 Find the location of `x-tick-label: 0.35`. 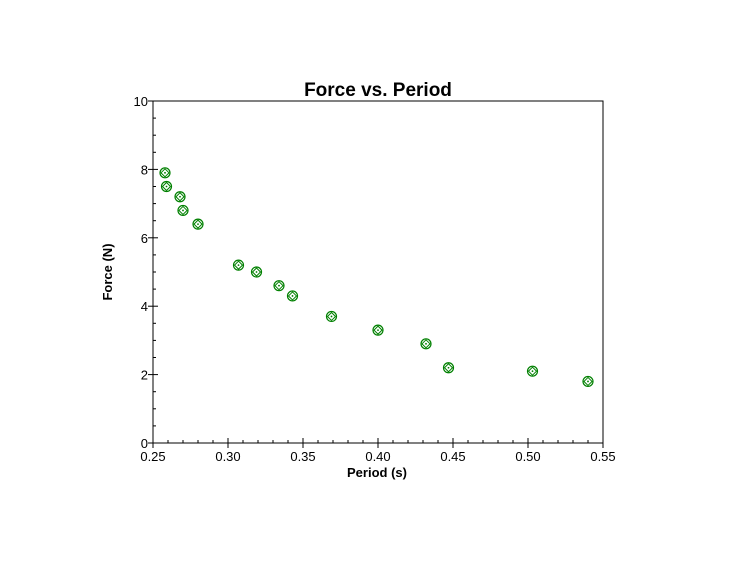

x-tick-label: 0.35 is located at coordinates (302, 456).